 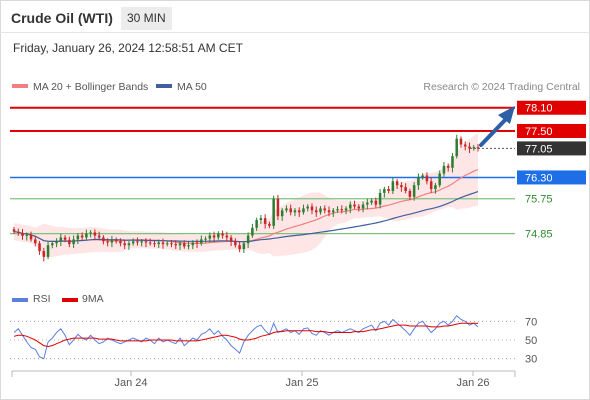 What do you see at coordinates (531, 322) in the screenshot?
I see `rsi-level-label: 70` at bounding box center [531, 322].